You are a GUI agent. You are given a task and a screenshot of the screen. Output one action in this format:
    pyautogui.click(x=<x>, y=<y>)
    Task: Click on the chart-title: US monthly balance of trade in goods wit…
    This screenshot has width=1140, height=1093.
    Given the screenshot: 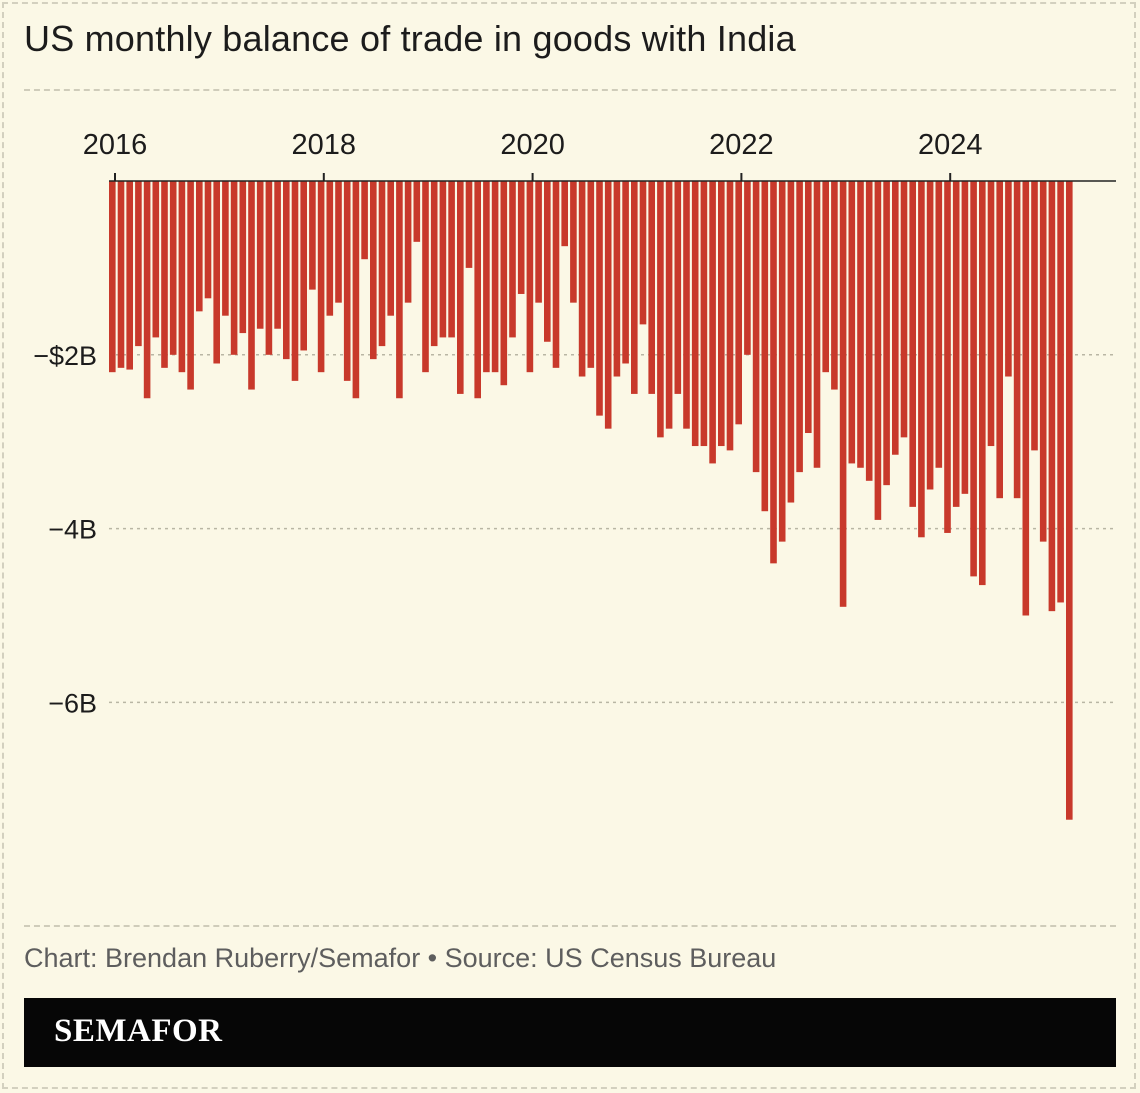 What is the action you would take?
    pyautogui.click(x=410, y=38)
    